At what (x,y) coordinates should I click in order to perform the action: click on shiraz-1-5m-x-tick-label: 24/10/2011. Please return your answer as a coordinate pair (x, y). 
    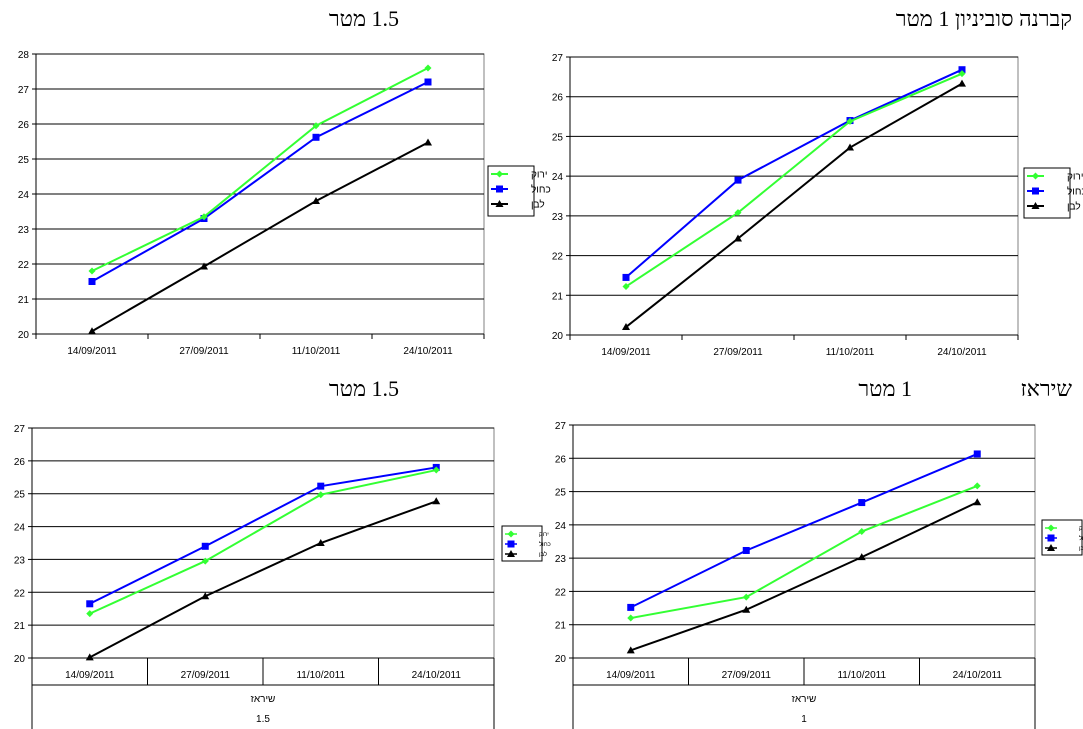
    Looking at the image, I should click on (437, 675).